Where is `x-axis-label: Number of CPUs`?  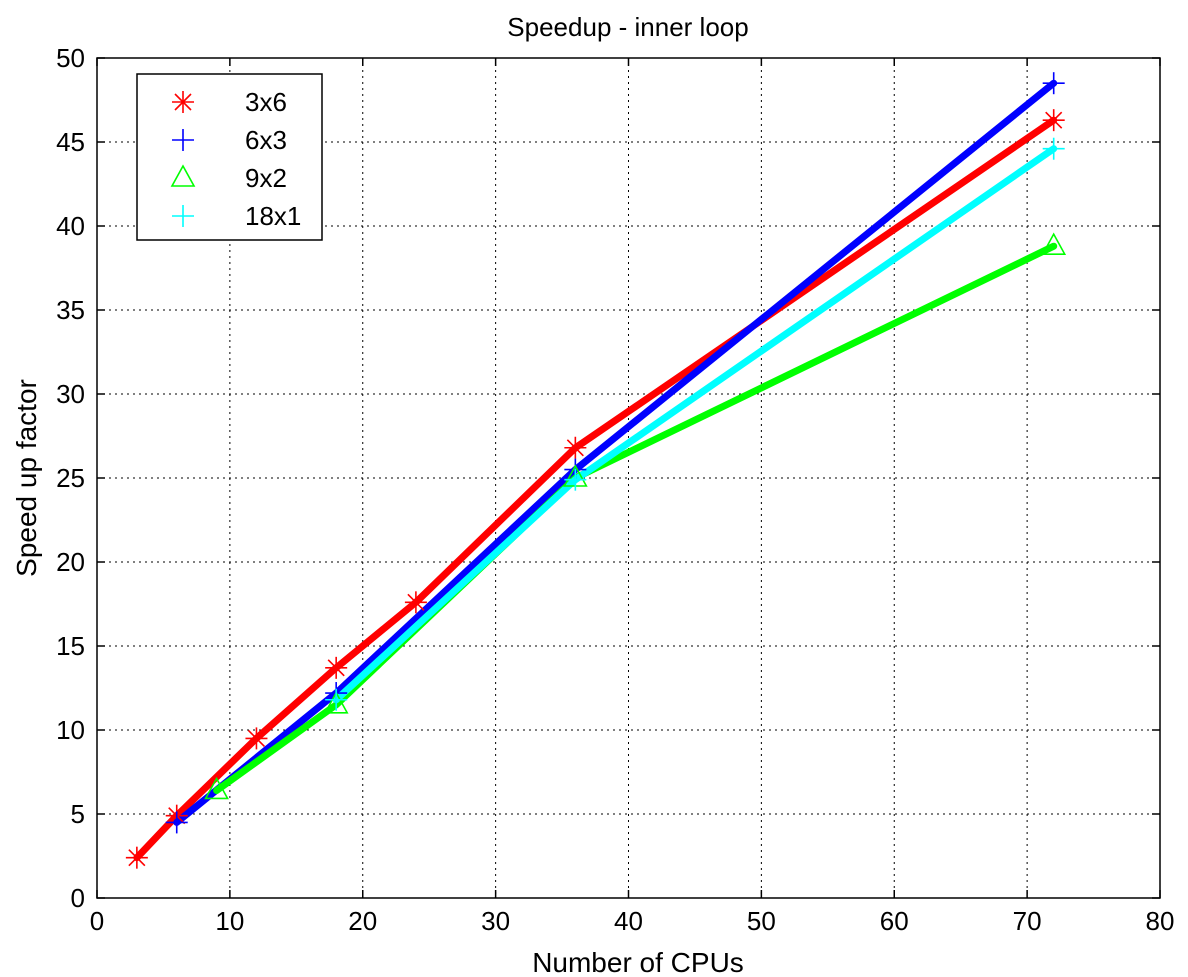 x-axis-label: Number of CPUs is located at coordinates (638, 962).